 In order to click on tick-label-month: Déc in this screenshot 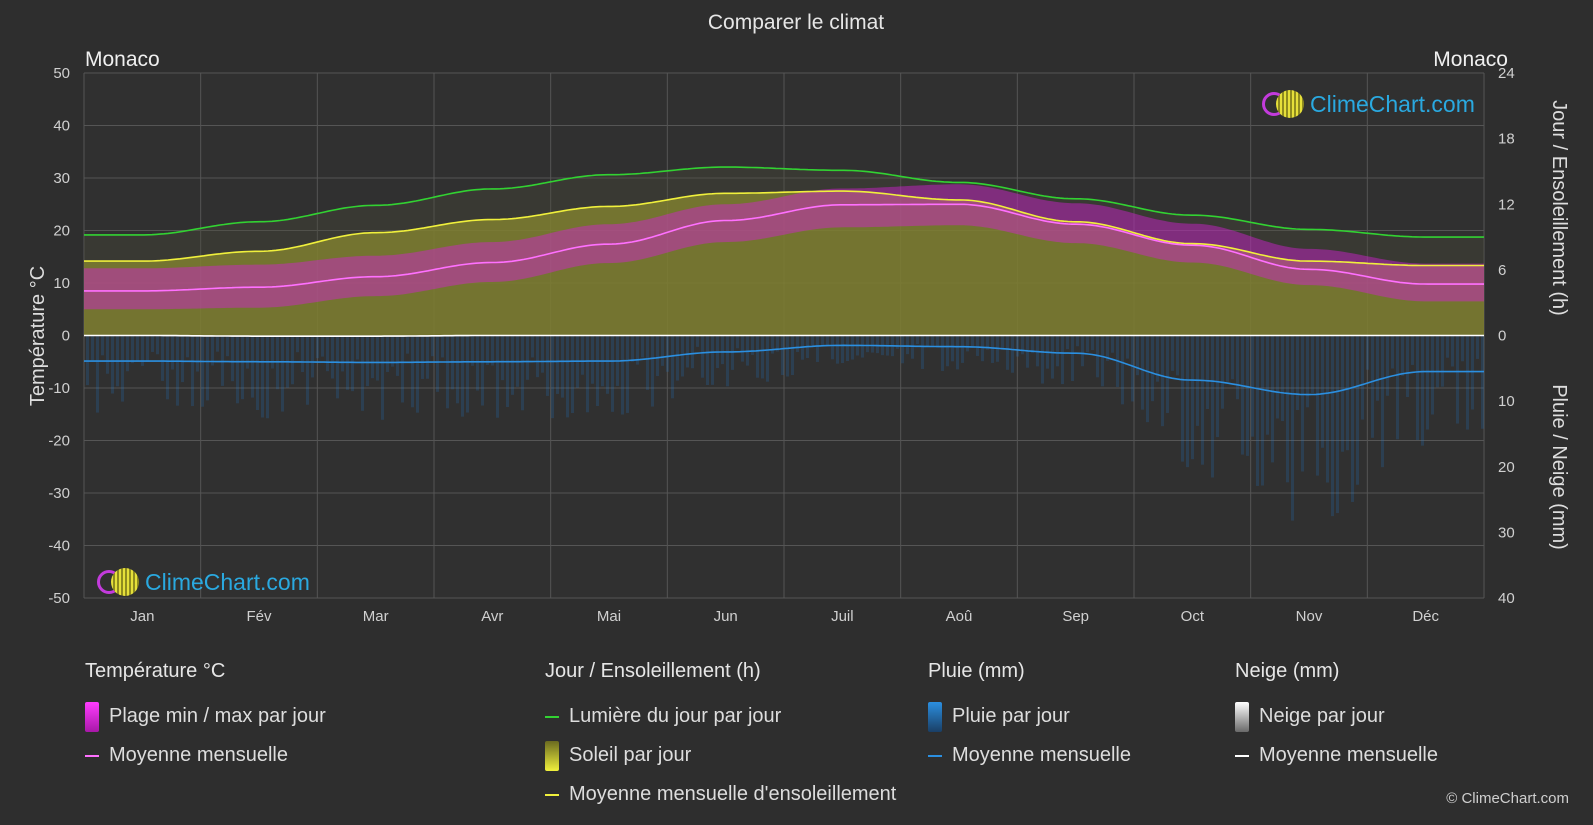, I will do `click(1425, 616)`.